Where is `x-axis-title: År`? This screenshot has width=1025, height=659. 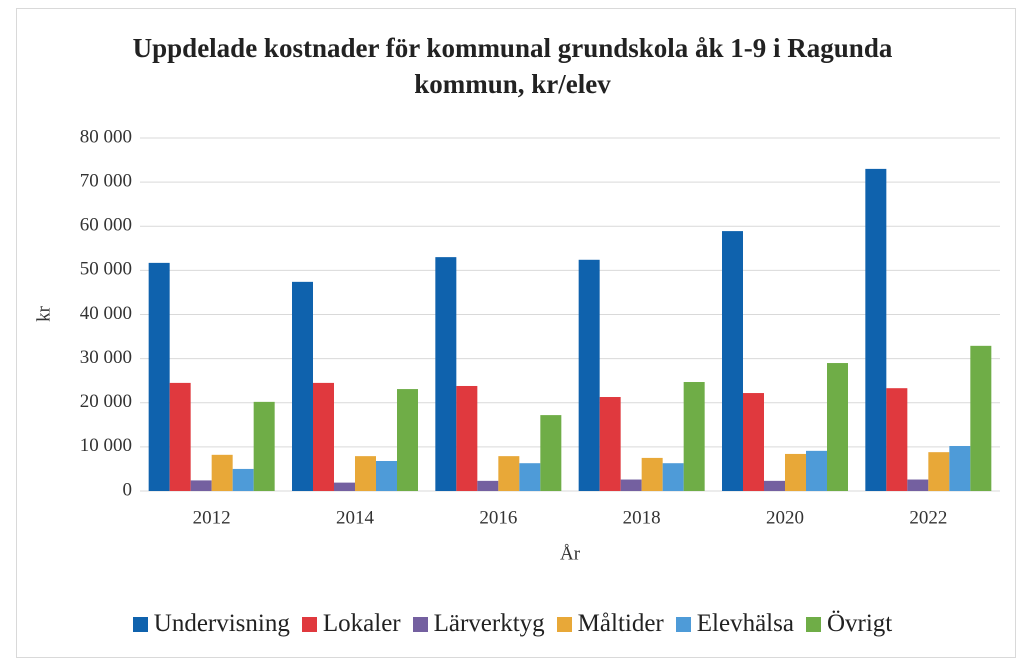
x-axis-title: År is located at coordinates (570, 553).